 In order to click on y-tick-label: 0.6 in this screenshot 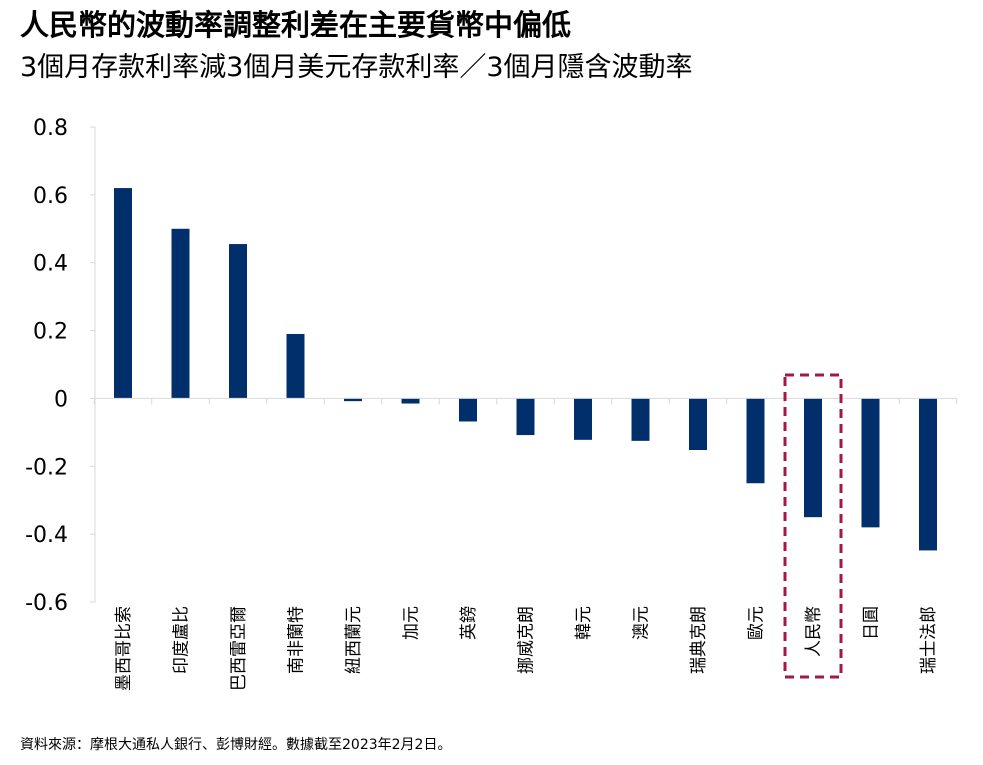, I will do `click(50, 196)`.